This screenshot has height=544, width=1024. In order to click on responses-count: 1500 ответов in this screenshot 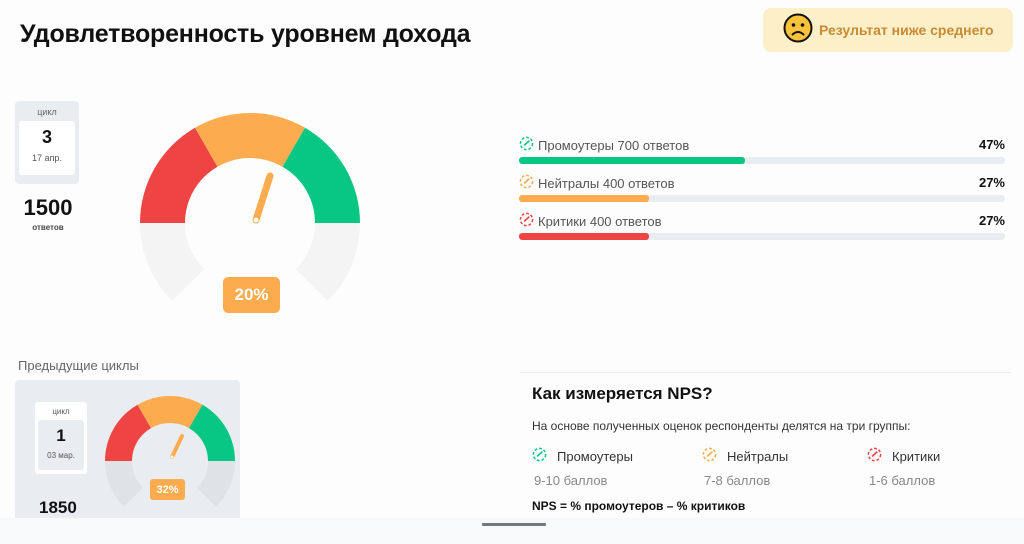, I will do `click(48, 213)`.